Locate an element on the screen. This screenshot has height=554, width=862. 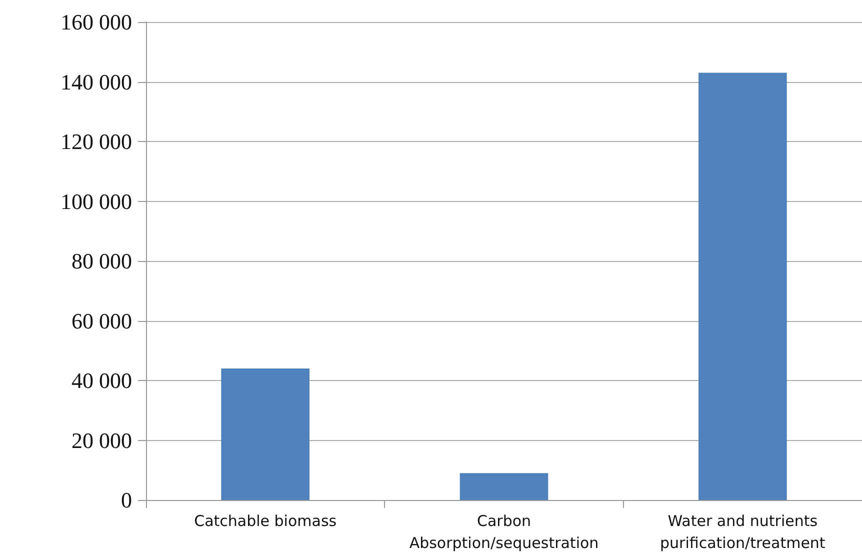
y-tick-label: 20 000 is located at coordinates (102, 440).